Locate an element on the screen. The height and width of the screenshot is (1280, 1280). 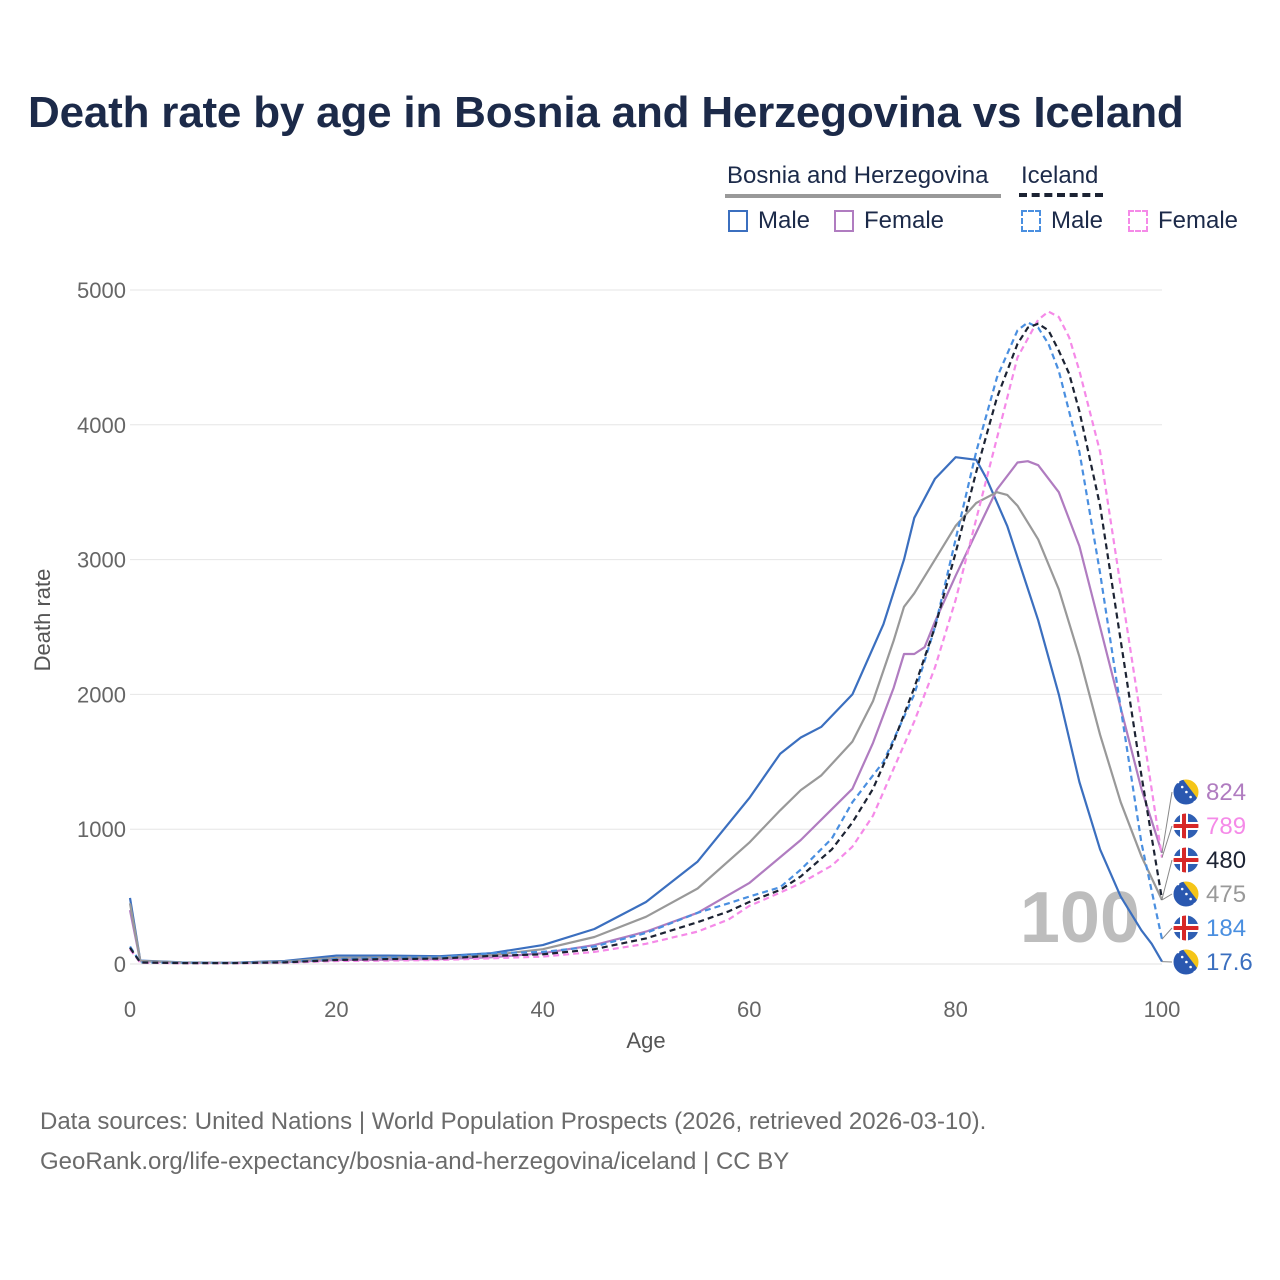
x-tick-label: 0 is located at coordinates (130, 1009).